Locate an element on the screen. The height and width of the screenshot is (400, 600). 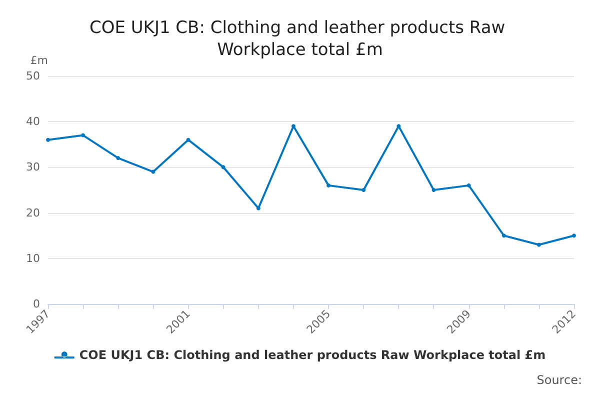
y-tick-label: 30 is located at coordinates (33, 167).